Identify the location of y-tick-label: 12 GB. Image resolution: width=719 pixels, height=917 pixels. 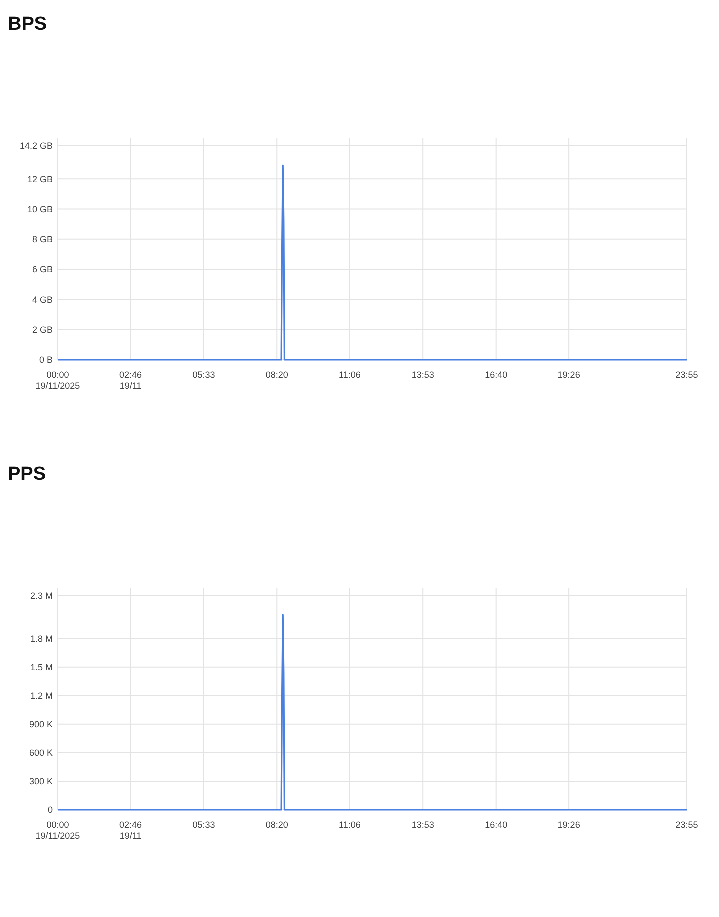
(40, 179).